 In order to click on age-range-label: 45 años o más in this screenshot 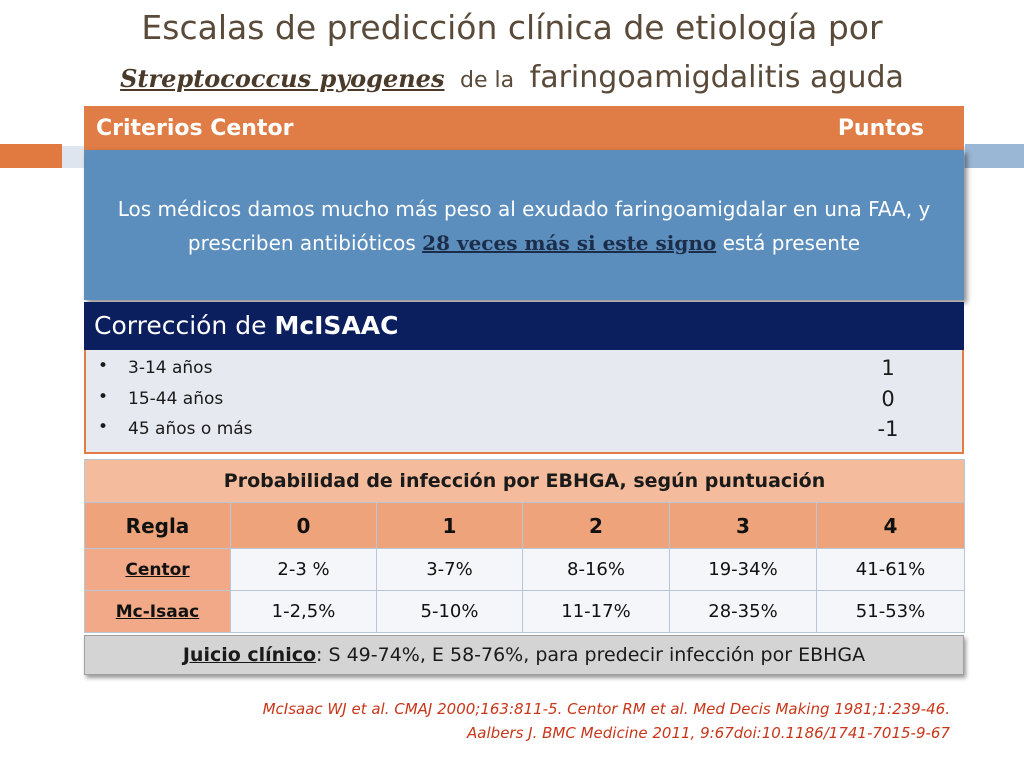, I will do `click(190, 429)`.